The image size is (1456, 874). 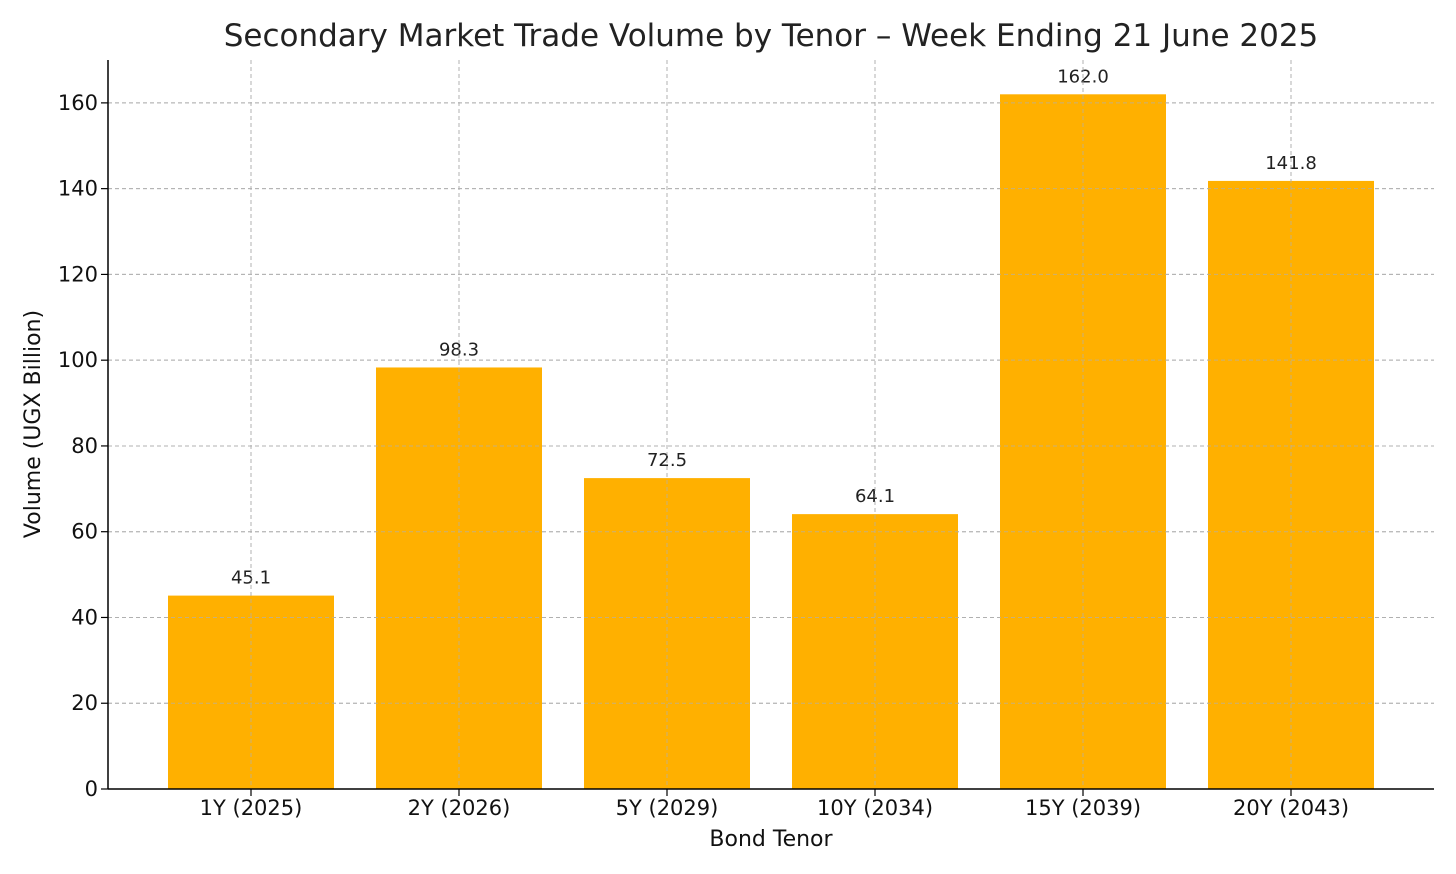 What do you see at coordinates (91, 789) in the screenshot?
I see `y-tick-label: 0` at bounding box center [91, 789].